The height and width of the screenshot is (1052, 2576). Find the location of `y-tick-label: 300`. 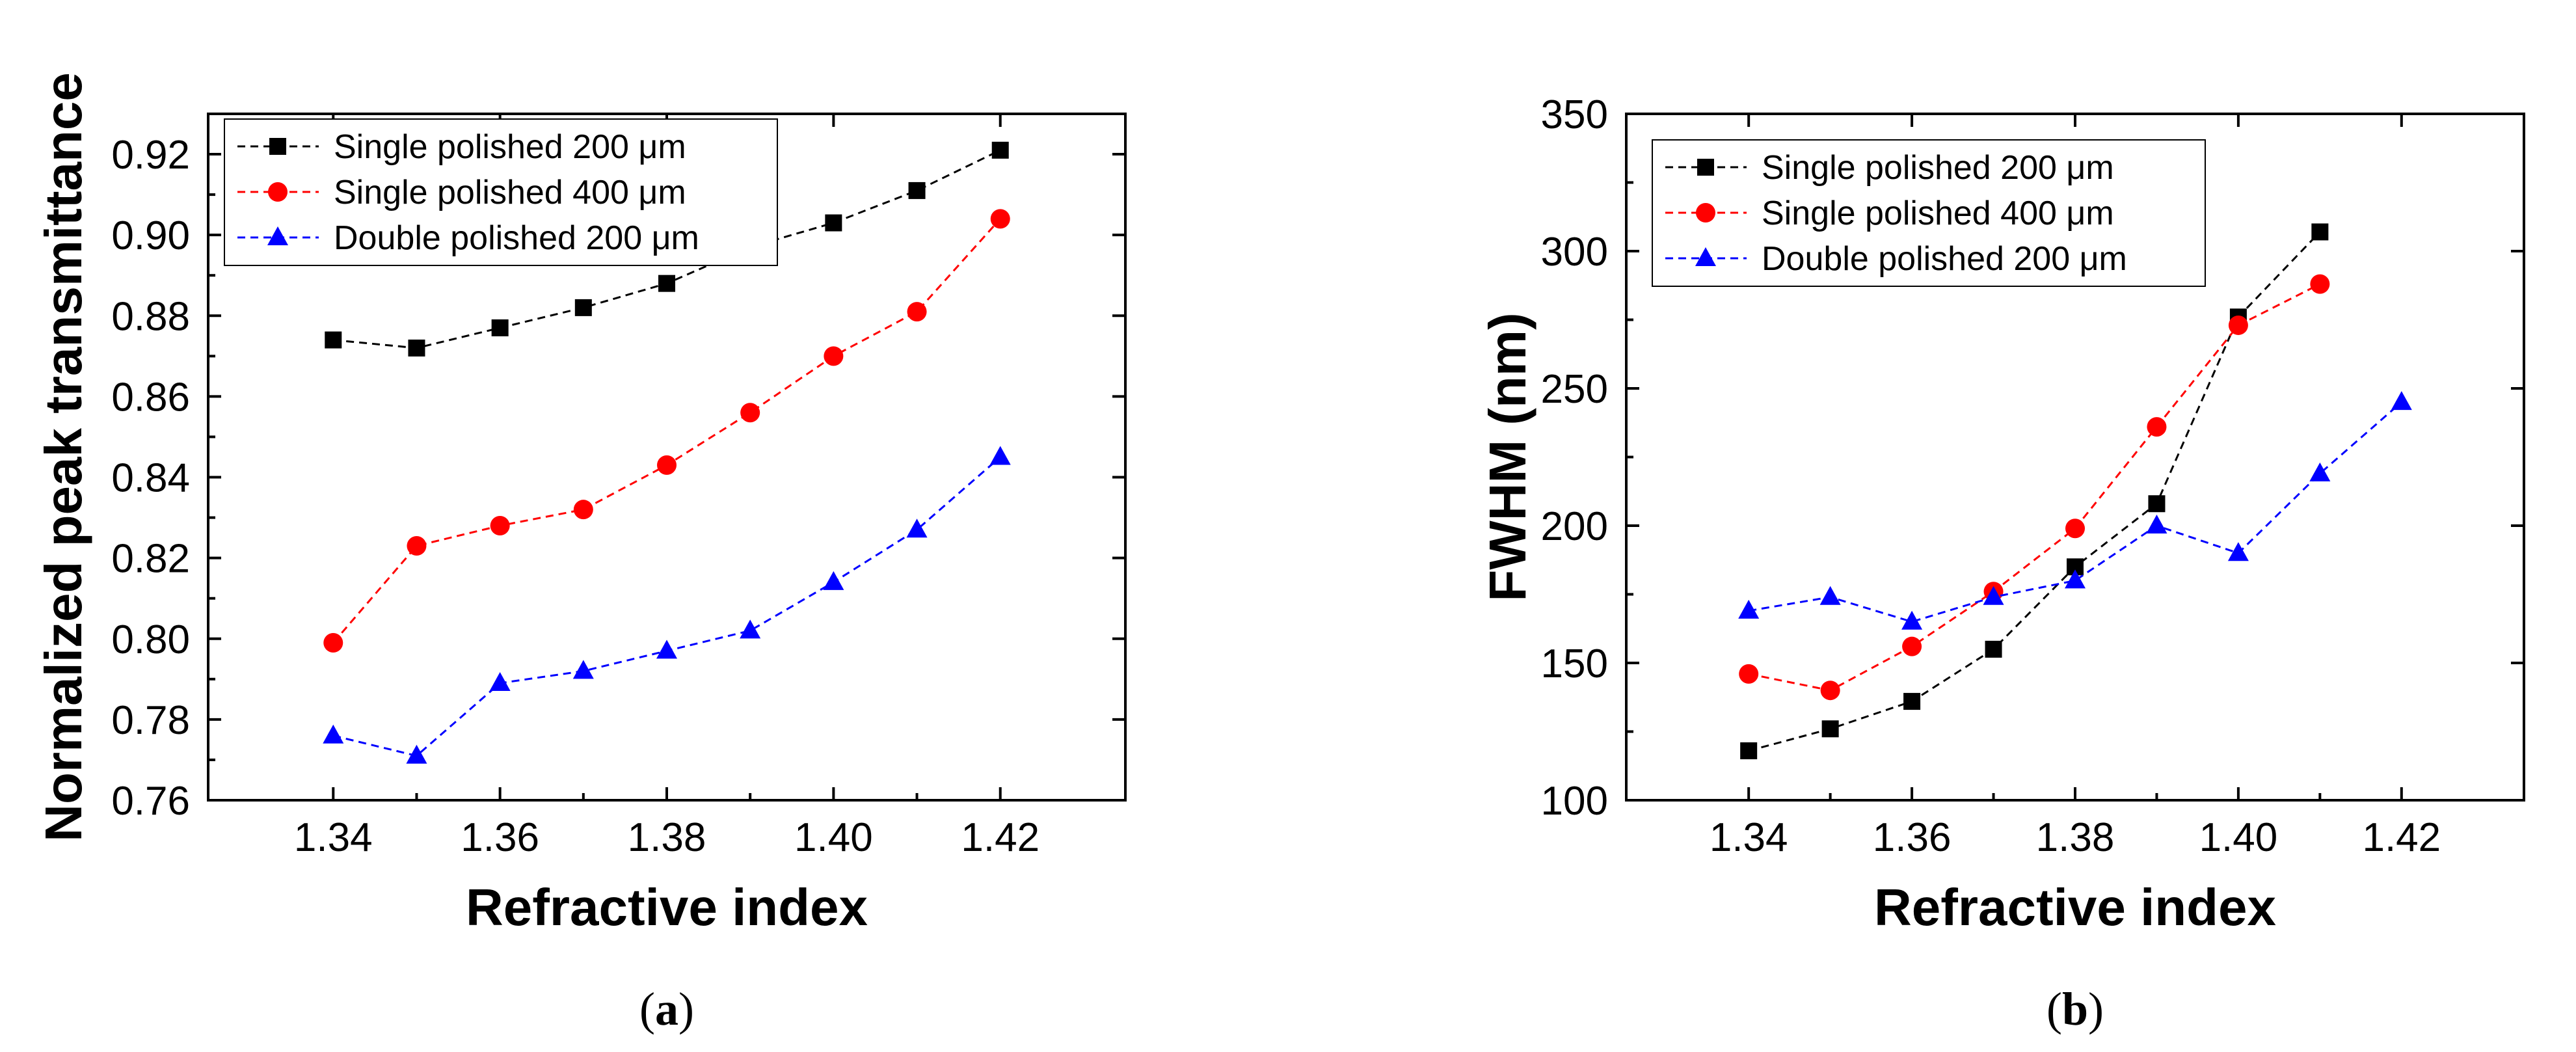

y-tick-label: 300 is located at coordinates (1575, 252).